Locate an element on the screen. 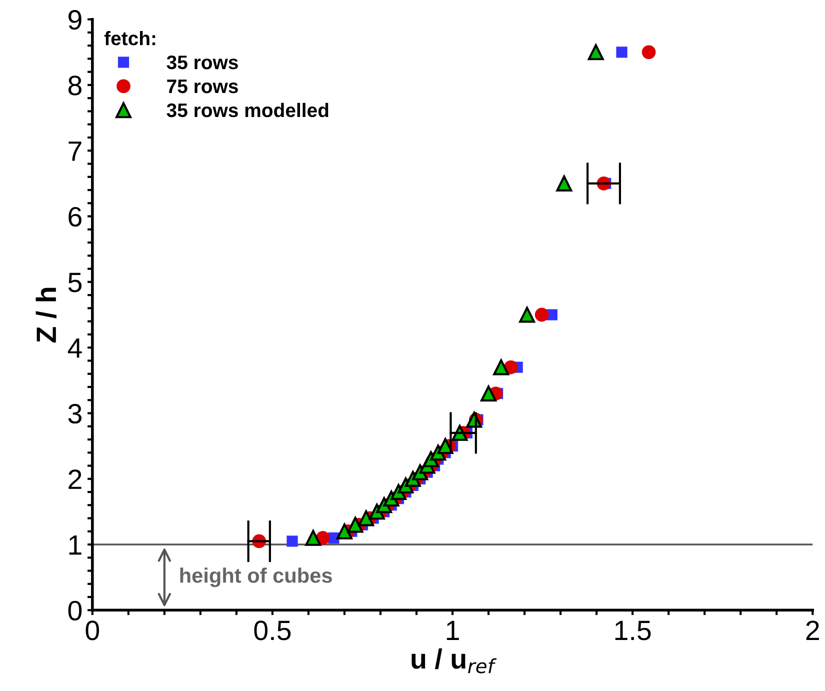 The height and width of the screenshot is (691, 825). y-tick-label: 9 is located at coordinates (75, 20).